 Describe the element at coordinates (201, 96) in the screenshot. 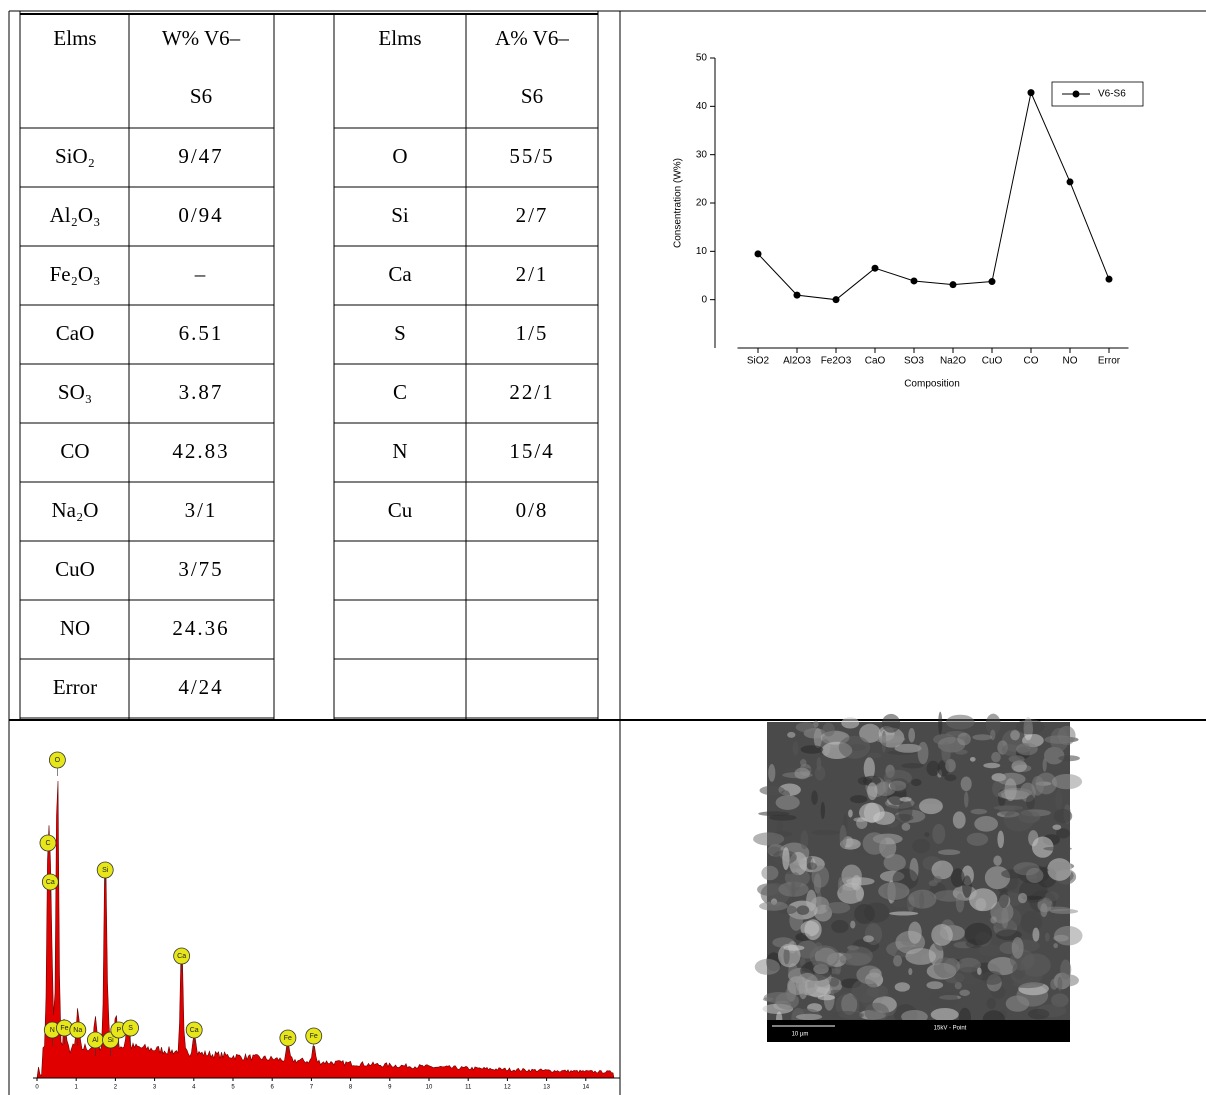

I see `header-cell: S6` at that location.